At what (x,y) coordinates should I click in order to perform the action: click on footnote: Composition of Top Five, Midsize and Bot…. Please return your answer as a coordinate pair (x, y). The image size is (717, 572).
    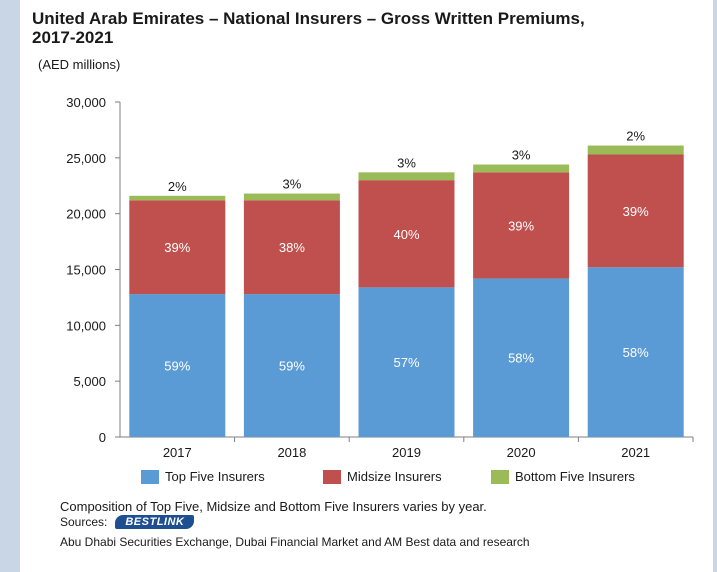
    Looking at the image, I should click on (273, 506).